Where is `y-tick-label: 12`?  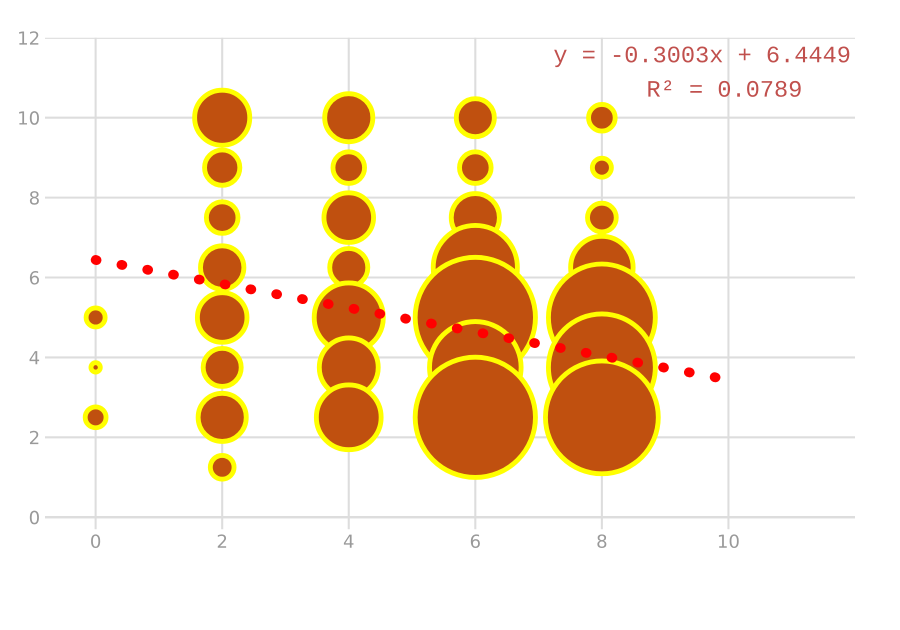 y-tick-label: 12 is located at coordinates (28, 38).